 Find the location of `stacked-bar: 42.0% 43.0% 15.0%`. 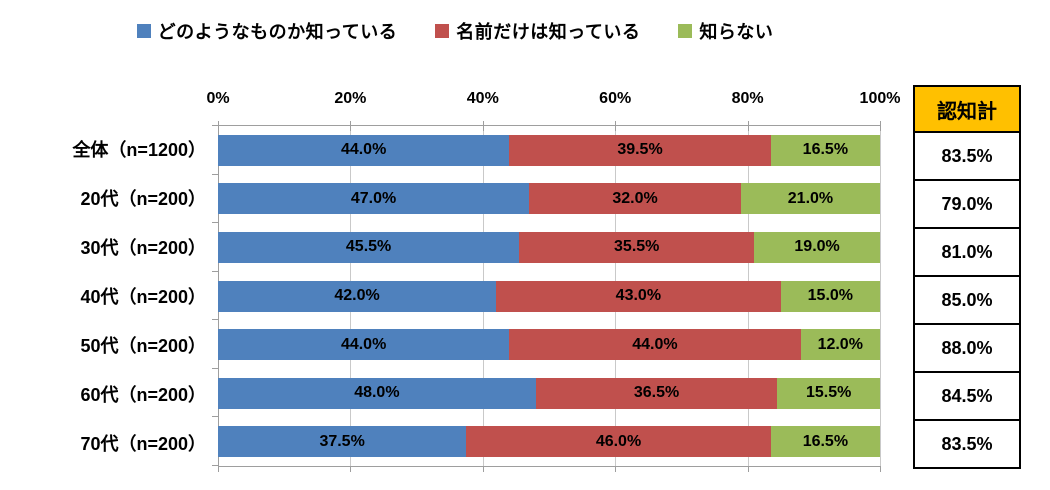

stacked-bar: 42.0% 43.0% 15.0% is located at coordinates (549, 296).